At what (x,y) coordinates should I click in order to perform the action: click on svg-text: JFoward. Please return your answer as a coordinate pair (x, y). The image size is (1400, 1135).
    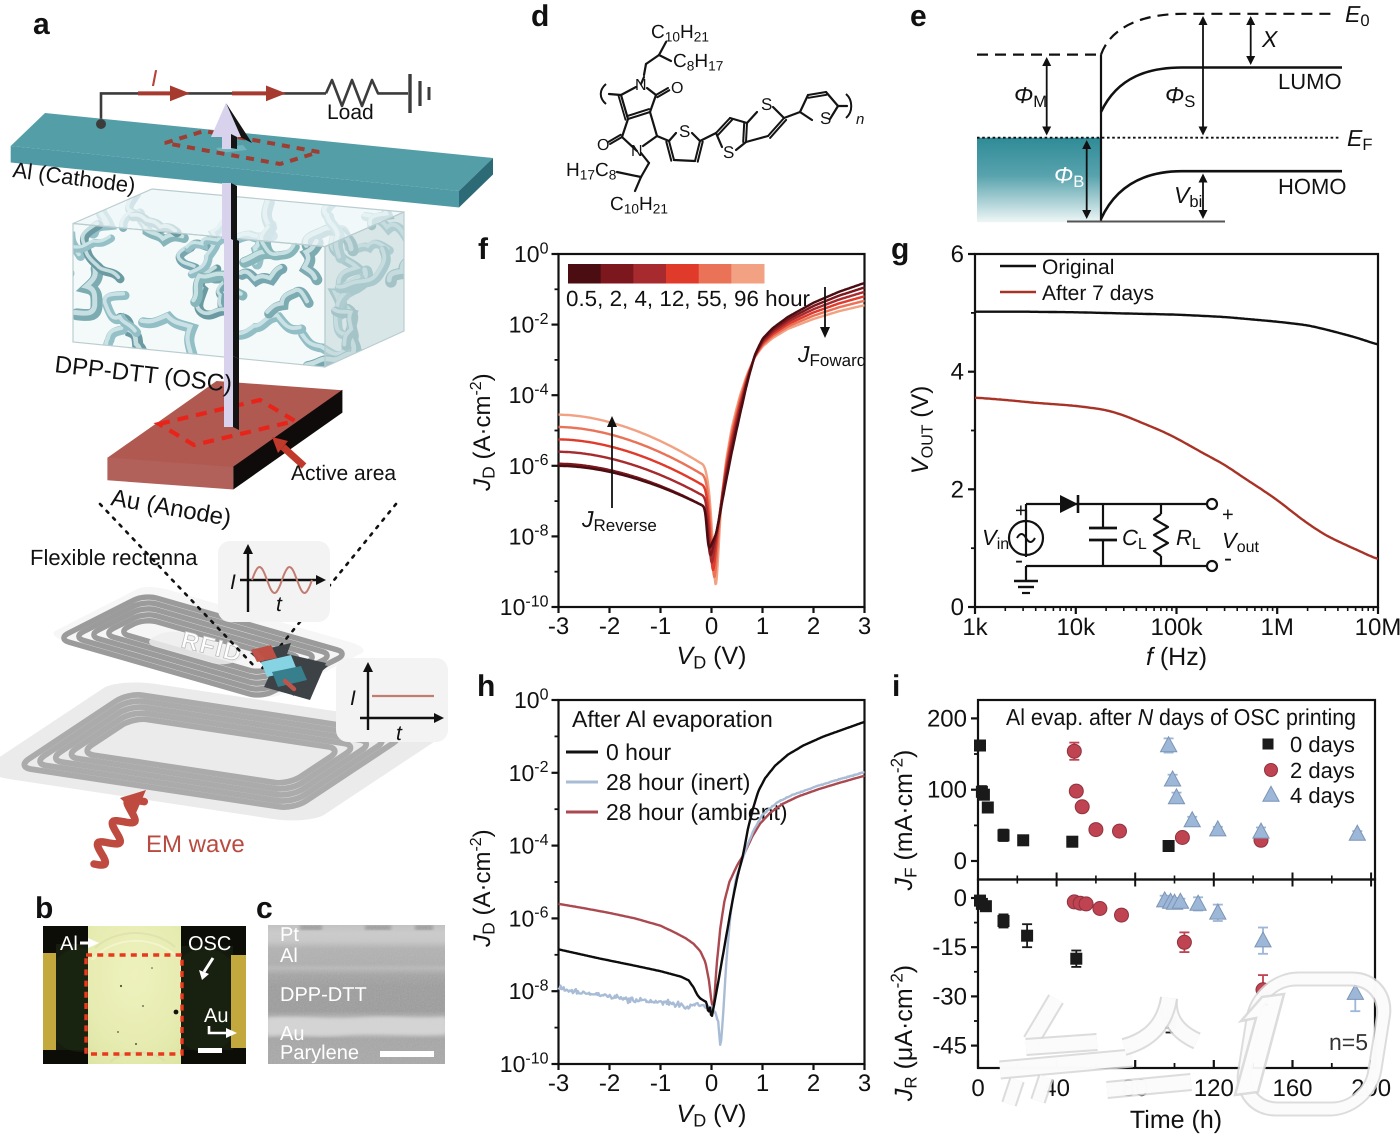
    Looking at the image, I should click on (831, 355).